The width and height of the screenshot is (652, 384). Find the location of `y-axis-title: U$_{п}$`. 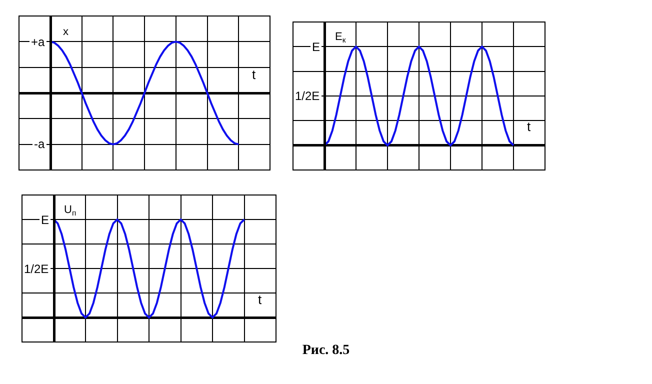

y-axis-title: U$_{п}$ is located at coordinates (70, 211).